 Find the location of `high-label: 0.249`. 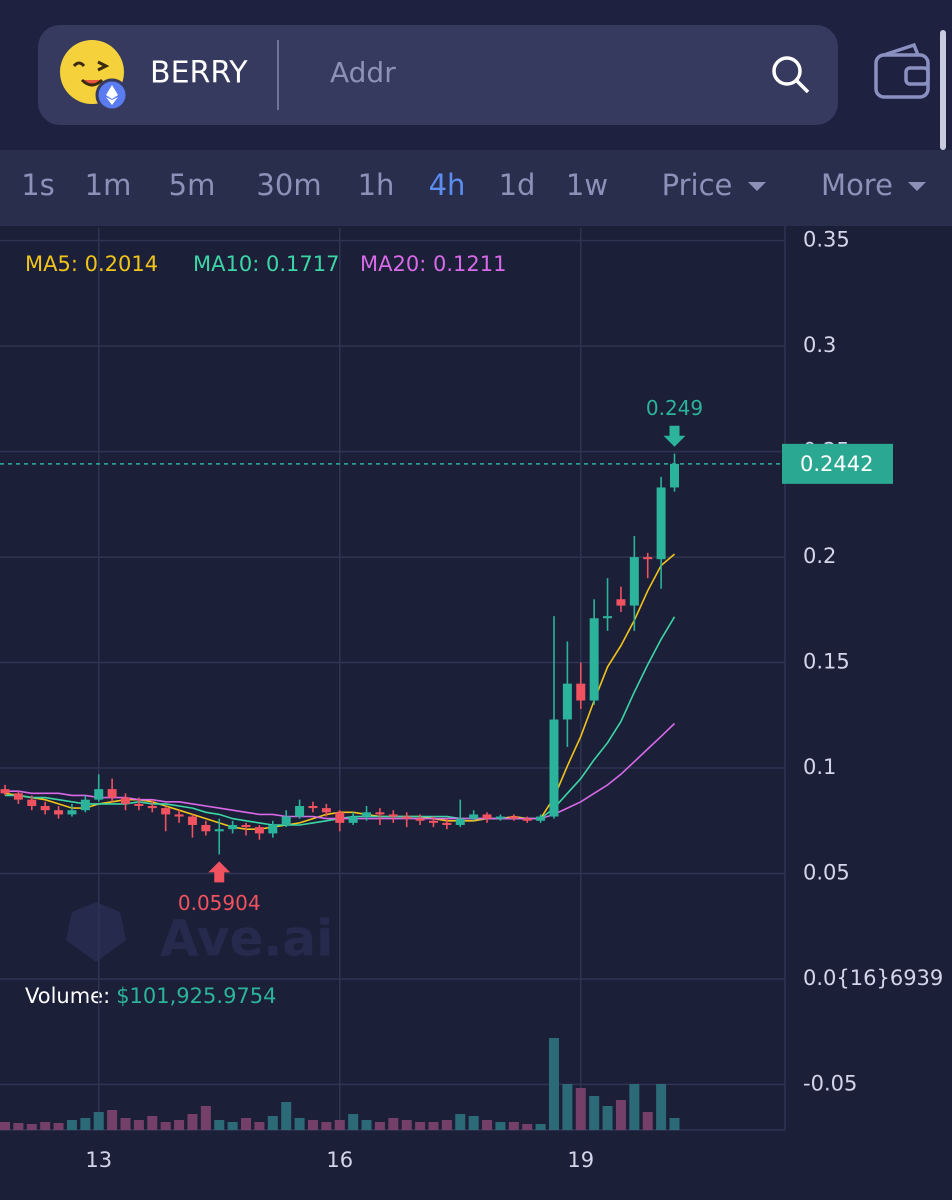

high-label: 0.249 is located at coordinates (674, 408).